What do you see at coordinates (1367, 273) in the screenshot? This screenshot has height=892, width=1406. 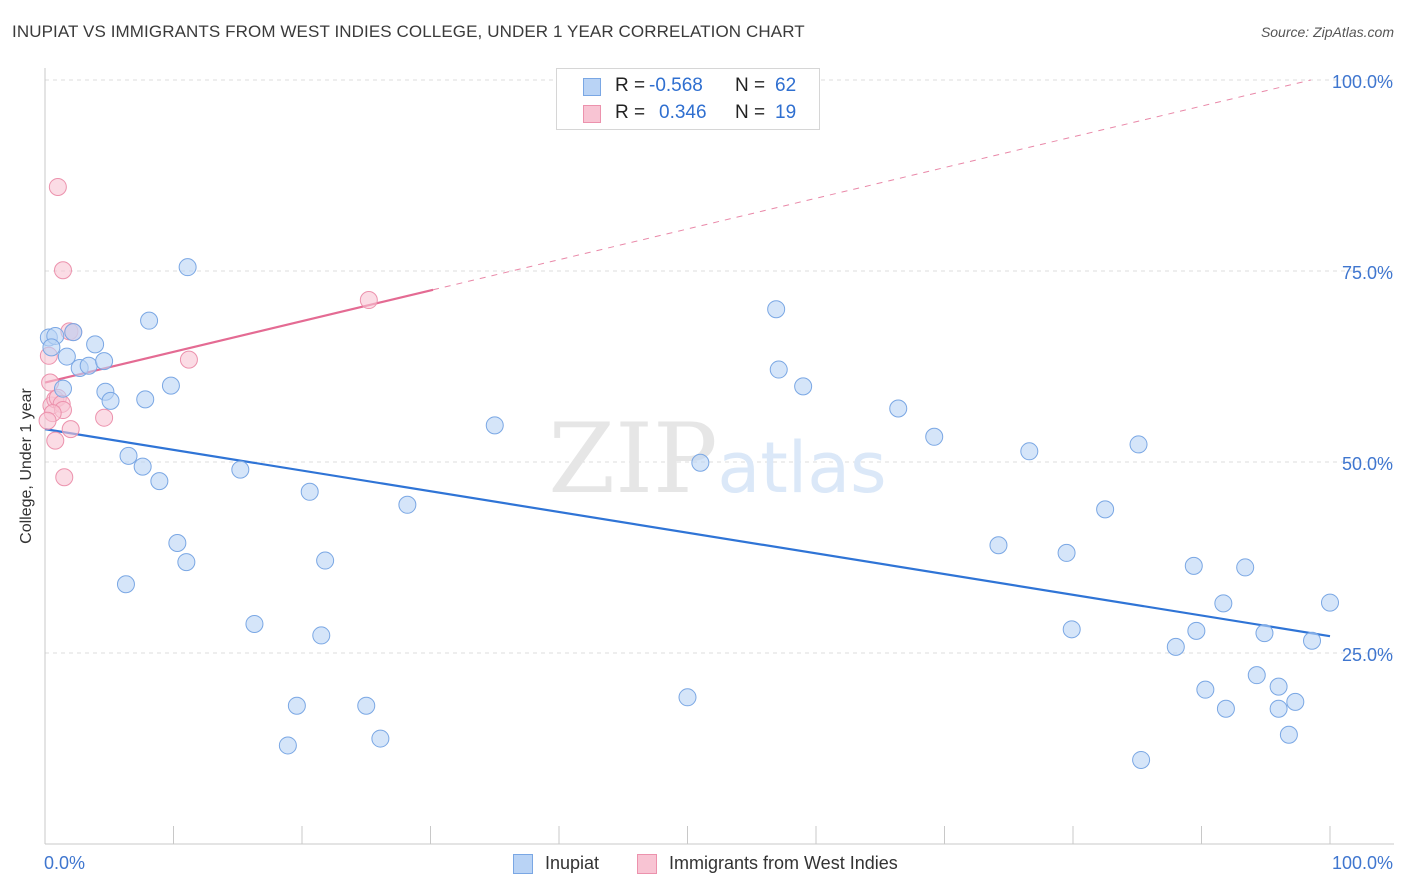 I see `y-tick-label: 75.0%` at bounding box center [1367, 273].